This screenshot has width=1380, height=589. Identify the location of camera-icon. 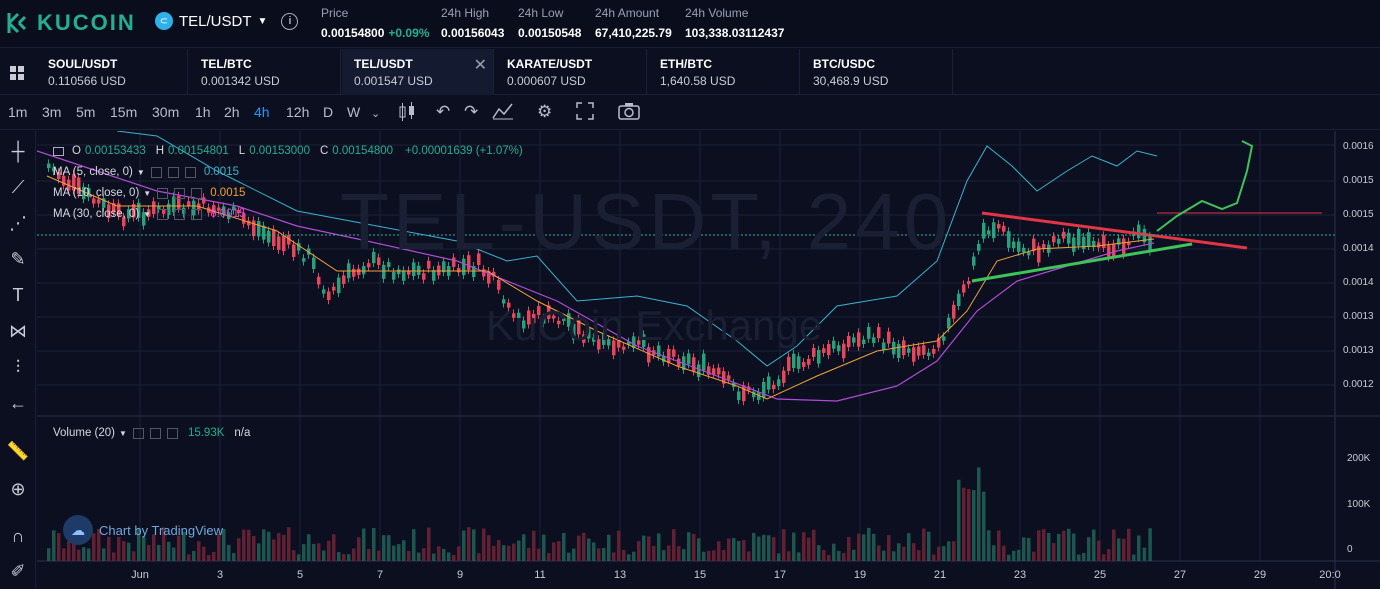
(629, 113).